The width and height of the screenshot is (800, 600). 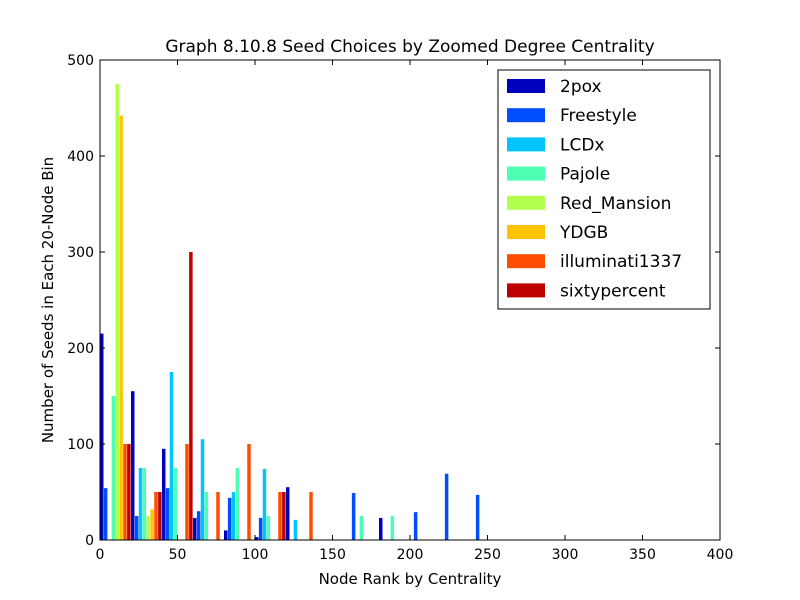 I want to click on legend-label: YDGB, so click(x=583, y=233).